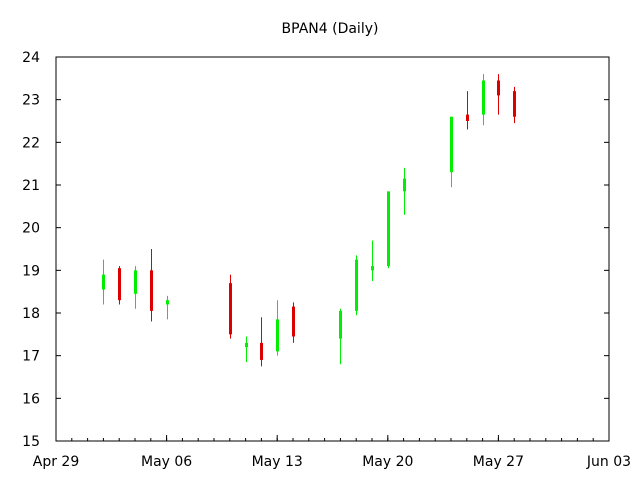  I want to click on y-tick-label: 17, so click(31, 357).